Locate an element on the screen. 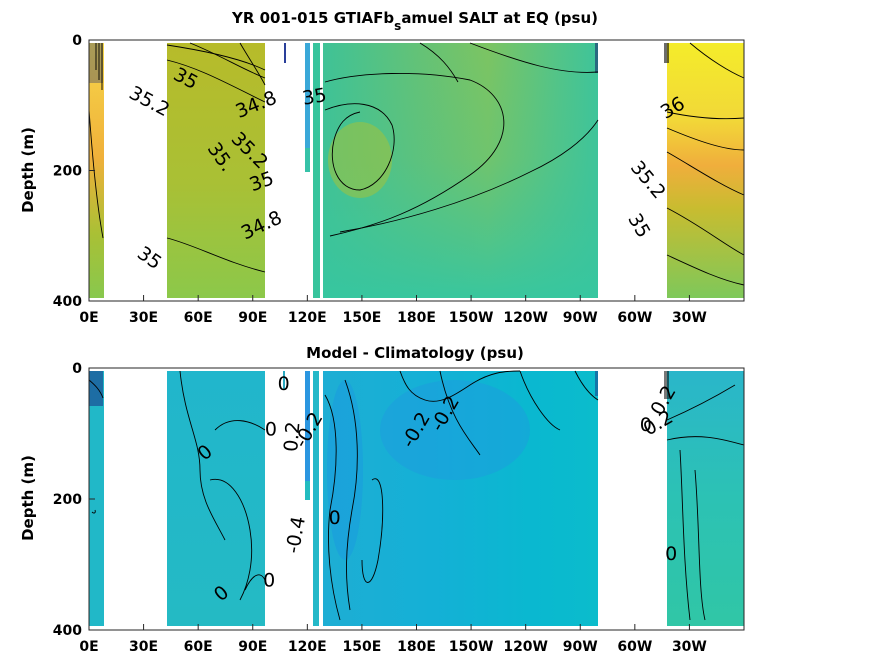 The image size is (875, 656). bottom-y-tick-label: 200 is located at coordinates (67, 500).